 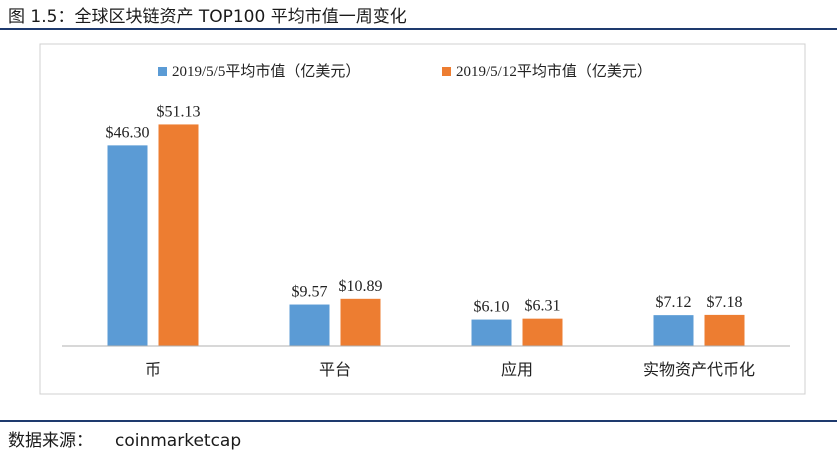 What do you see at coordinates (178, 441) in the screenshot?
I see `source-value: coinmarketcap` at bounding box center [178, 441].